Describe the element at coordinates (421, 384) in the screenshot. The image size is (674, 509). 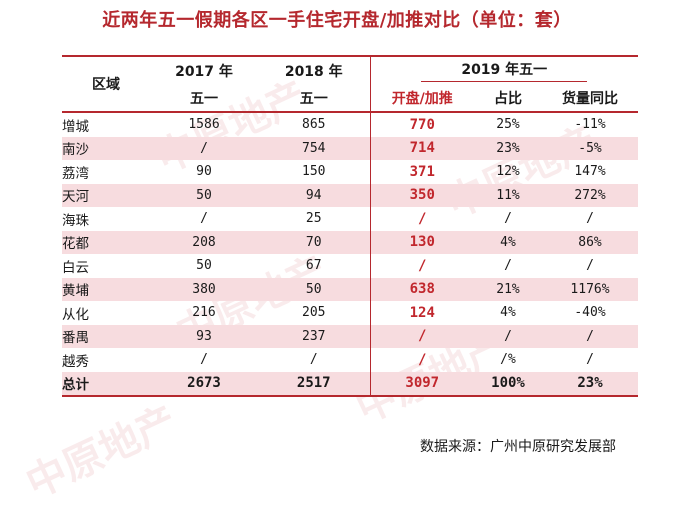
I see `total-table-cell-2019-launch: 3097` at that location.